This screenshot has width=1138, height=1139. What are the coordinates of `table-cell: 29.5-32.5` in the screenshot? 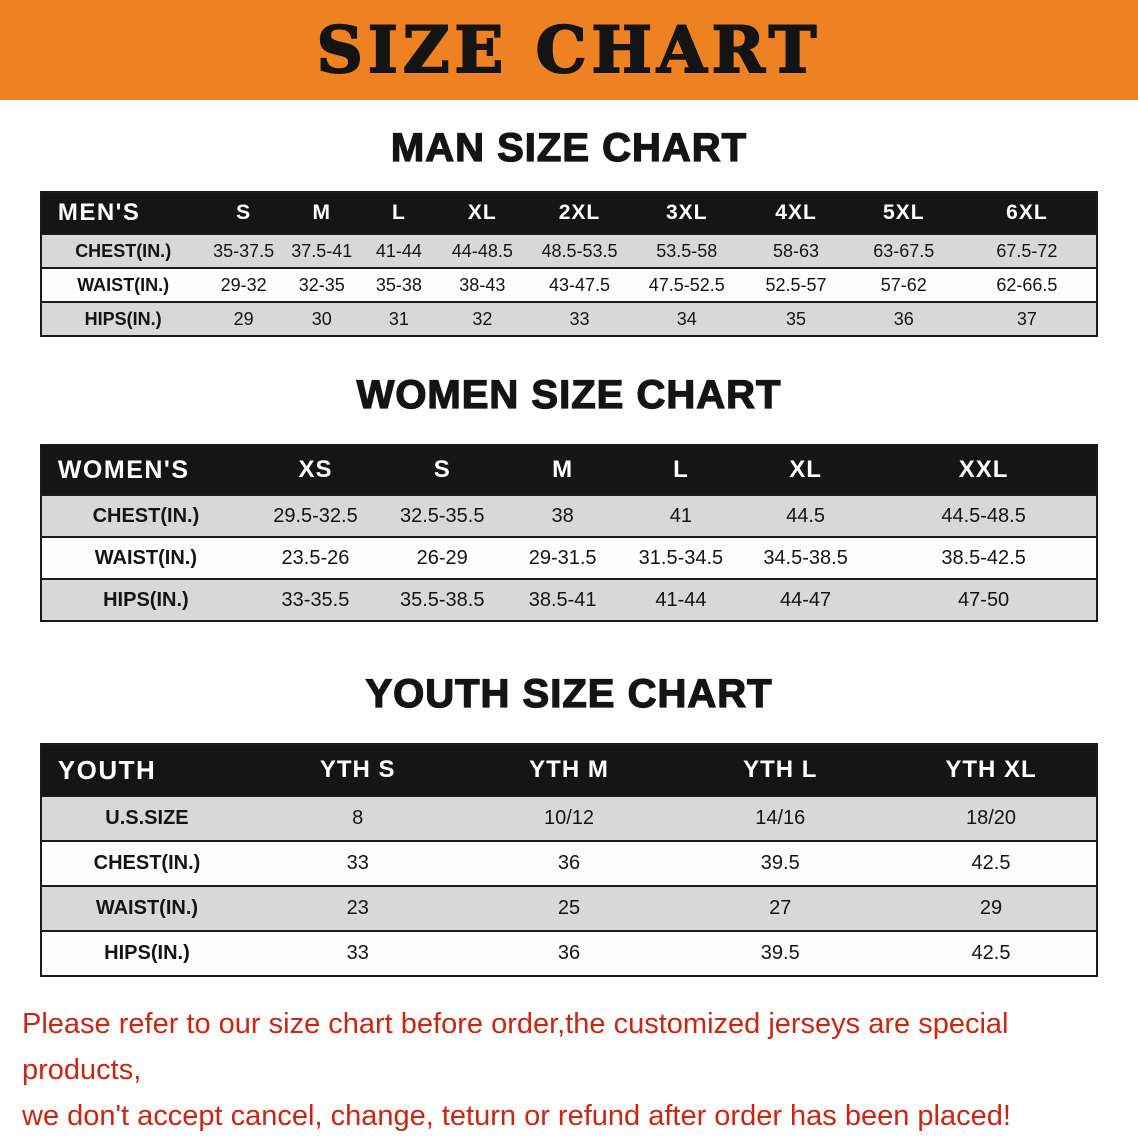 It's located at (315, 515).